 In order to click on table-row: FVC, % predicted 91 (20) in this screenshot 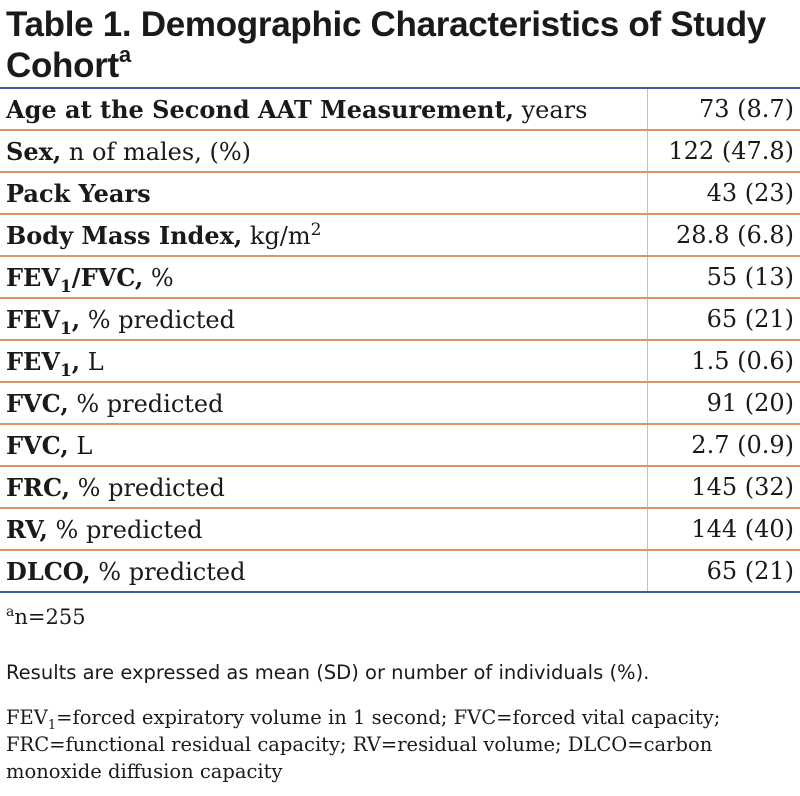, I will do `click(400, 403)`.